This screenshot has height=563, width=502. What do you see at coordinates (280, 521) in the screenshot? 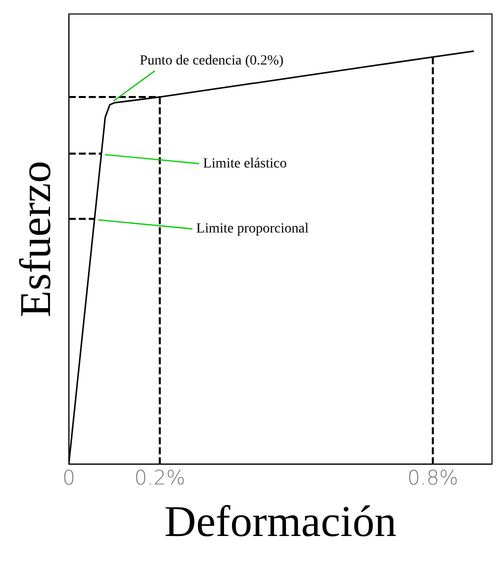
I see `x-axis-title: Deformación` at bounding box center [280, 521].